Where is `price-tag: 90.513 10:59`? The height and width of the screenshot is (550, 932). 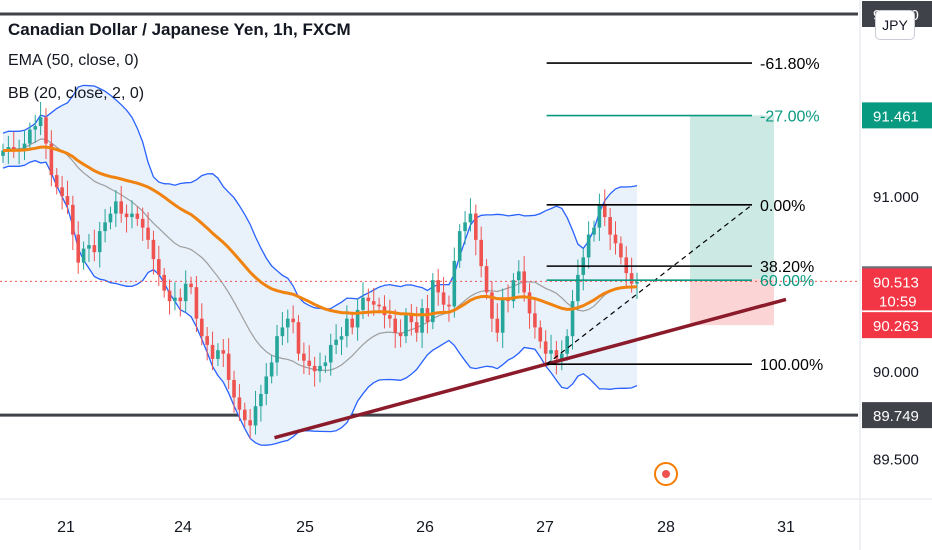 price-tag: 90.513 10:59 is located at coordinates (897, 289).